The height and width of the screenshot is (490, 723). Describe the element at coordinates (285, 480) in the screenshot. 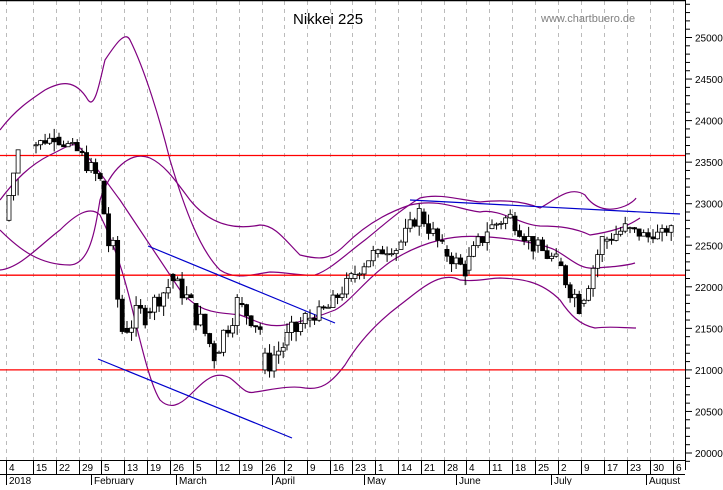

I see `month-label: April` at that location.